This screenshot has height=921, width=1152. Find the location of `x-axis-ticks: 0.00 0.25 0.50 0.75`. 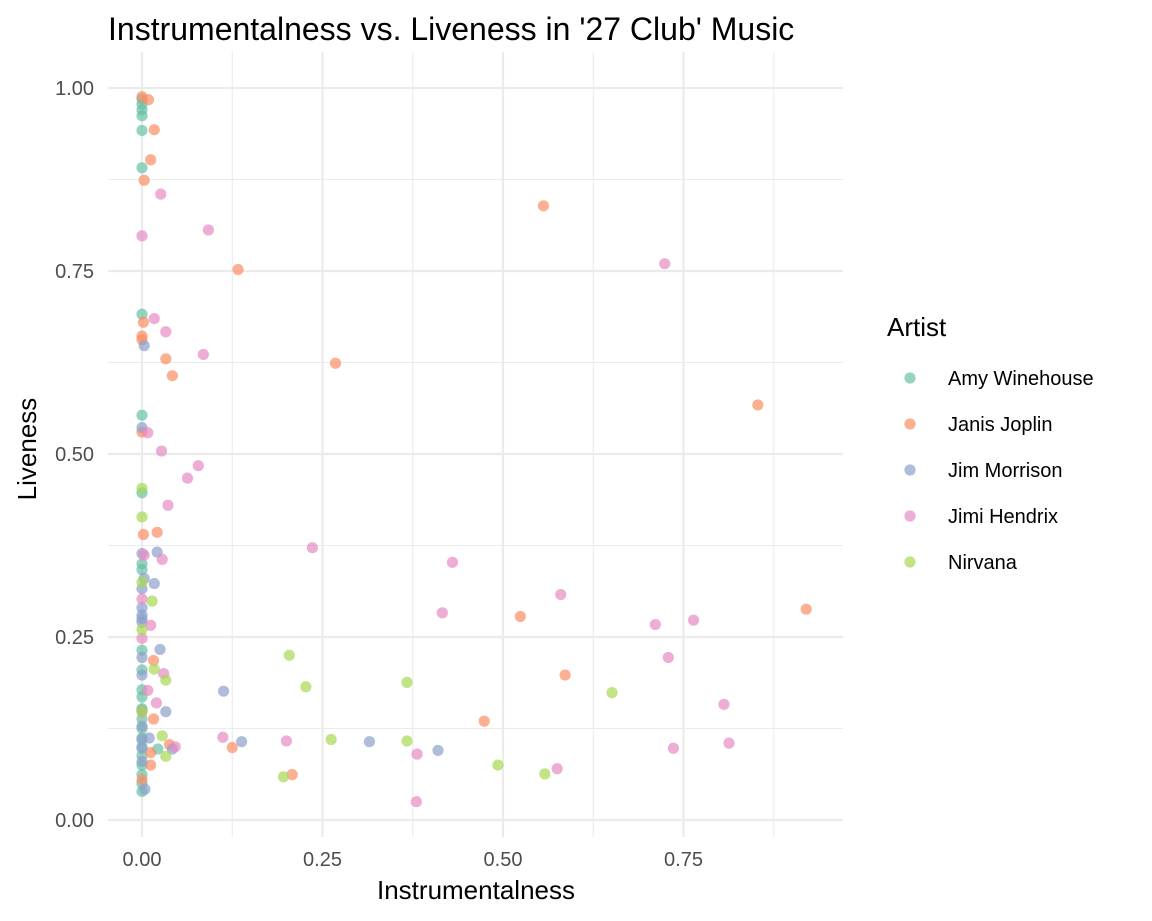

x-axis-ticks: 0.00 0.25 0.50 0.75 is located at coordinates (413, 860).